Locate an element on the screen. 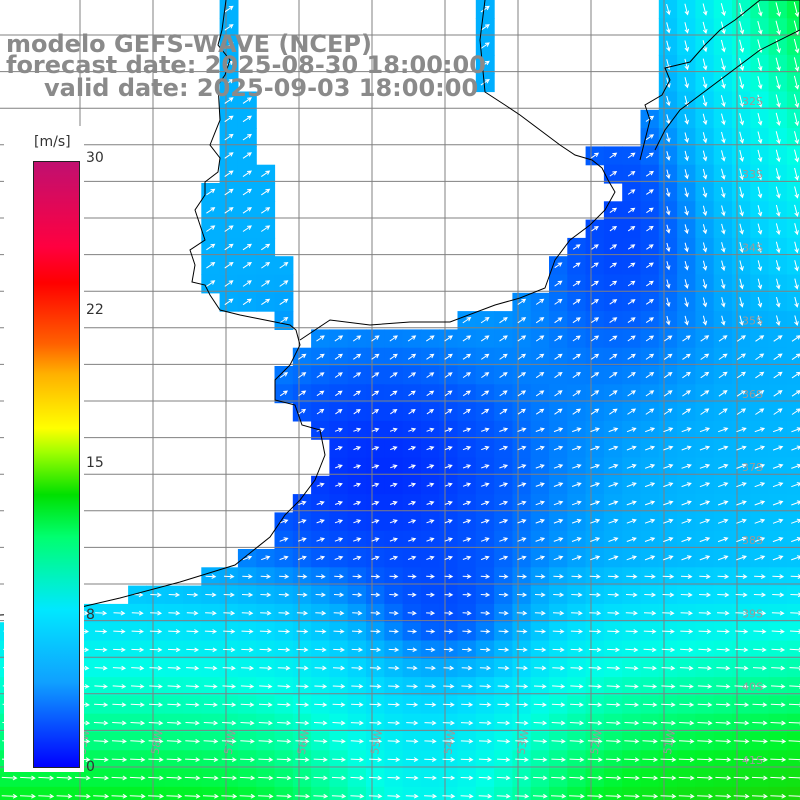 The height and width of the screenshot is (800, 800). coastline is located at coordinates (719, 80).